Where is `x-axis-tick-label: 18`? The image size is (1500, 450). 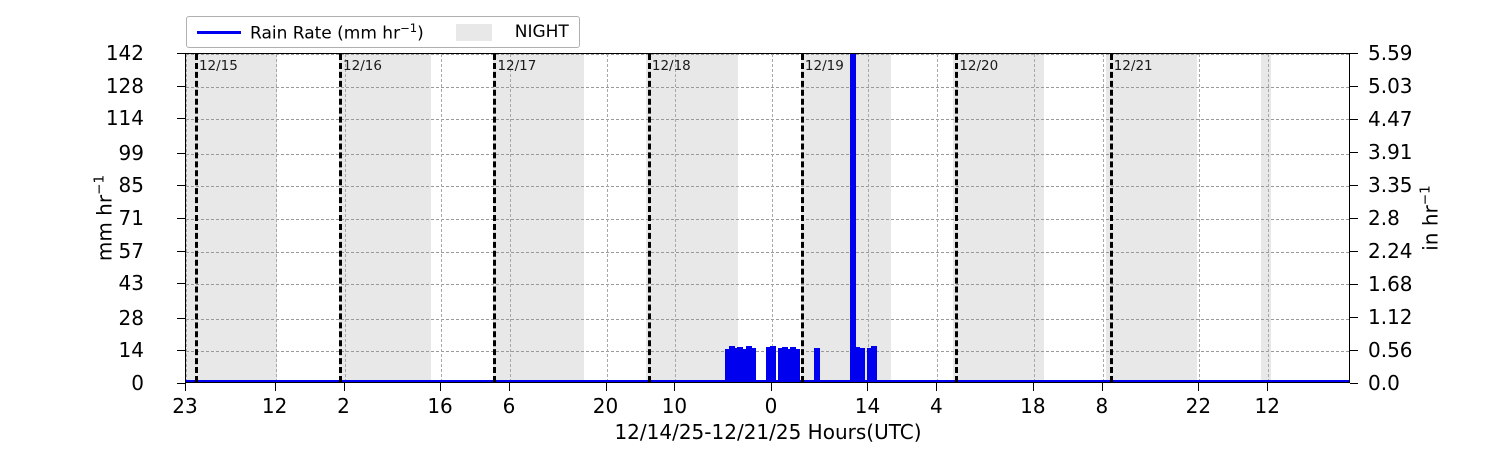
x-axis-tick-label: 18 is located at coordinates (1033, 406).